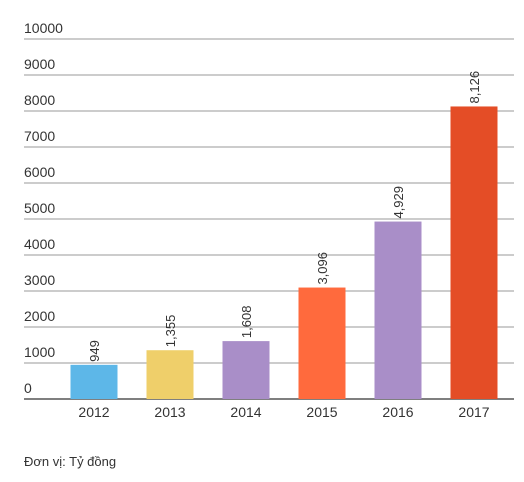  I want to click on y-tick-label-5000: 5000, so click(39, 208).